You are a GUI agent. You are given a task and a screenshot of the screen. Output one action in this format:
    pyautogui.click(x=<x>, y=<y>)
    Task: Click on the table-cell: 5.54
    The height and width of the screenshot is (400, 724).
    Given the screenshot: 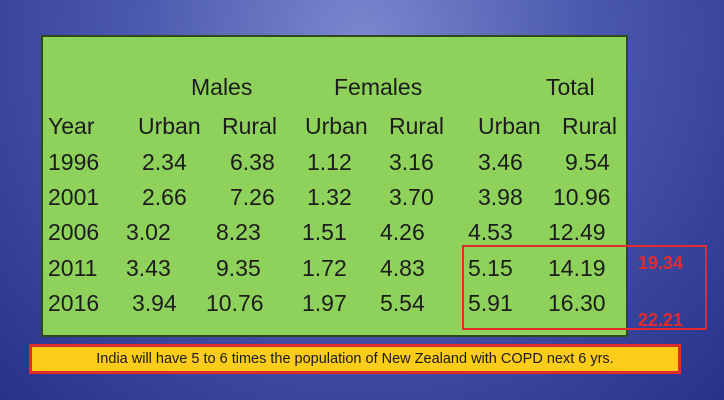 What is the action you would take?
    pyautogui.click(x=402, y=303)
    